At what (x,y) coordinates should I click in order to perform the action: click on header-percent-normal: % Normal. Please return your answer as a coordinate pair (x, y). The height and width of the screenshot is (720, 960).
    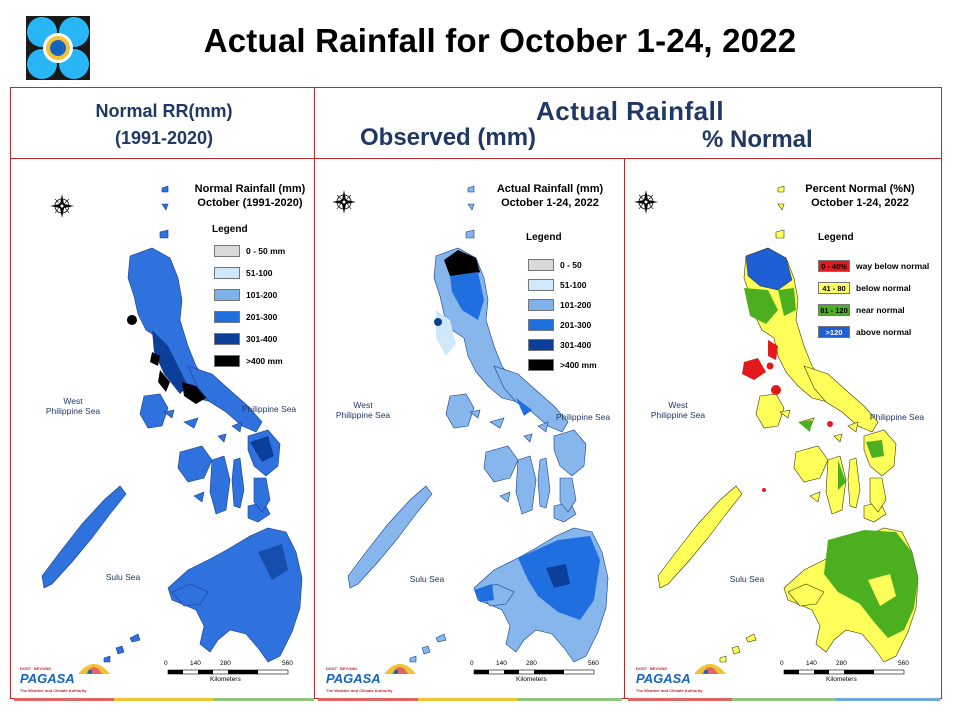
    Looking at the image, I should click on (757, 139).